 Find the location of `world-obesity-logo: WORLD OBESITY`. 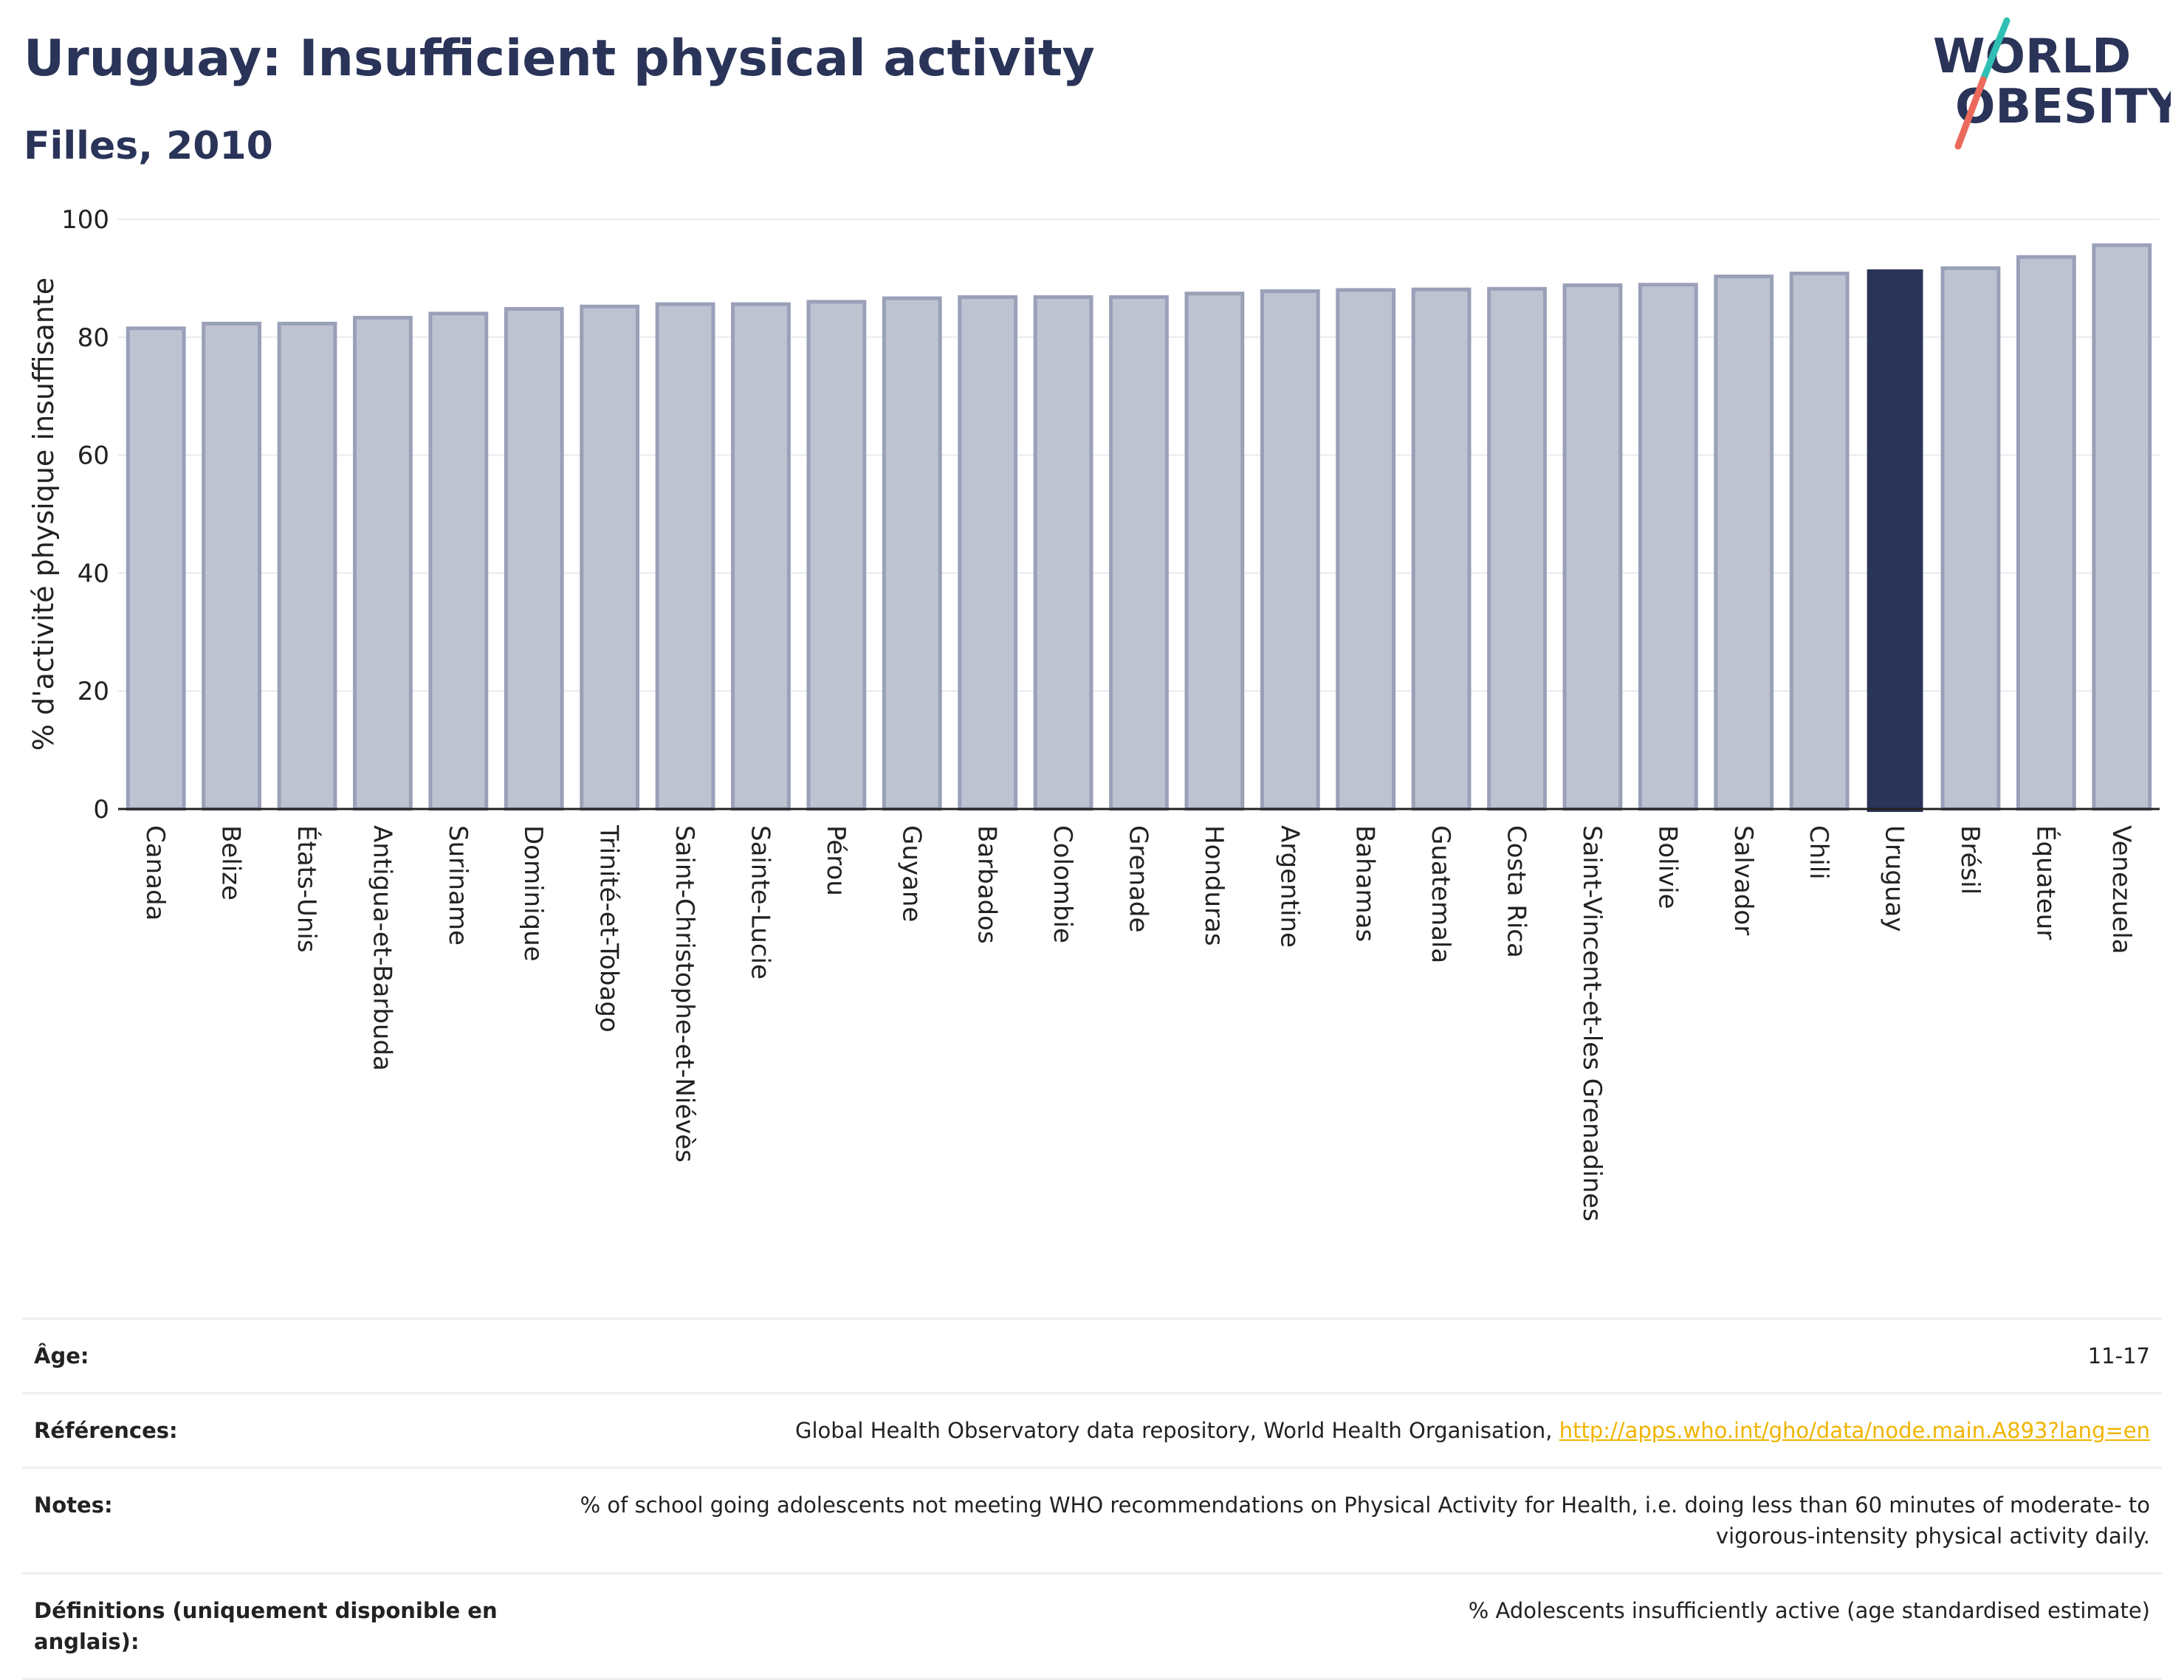

world-obesity-logo: WORLD OBESITY is located at coordinates (2052, 83).